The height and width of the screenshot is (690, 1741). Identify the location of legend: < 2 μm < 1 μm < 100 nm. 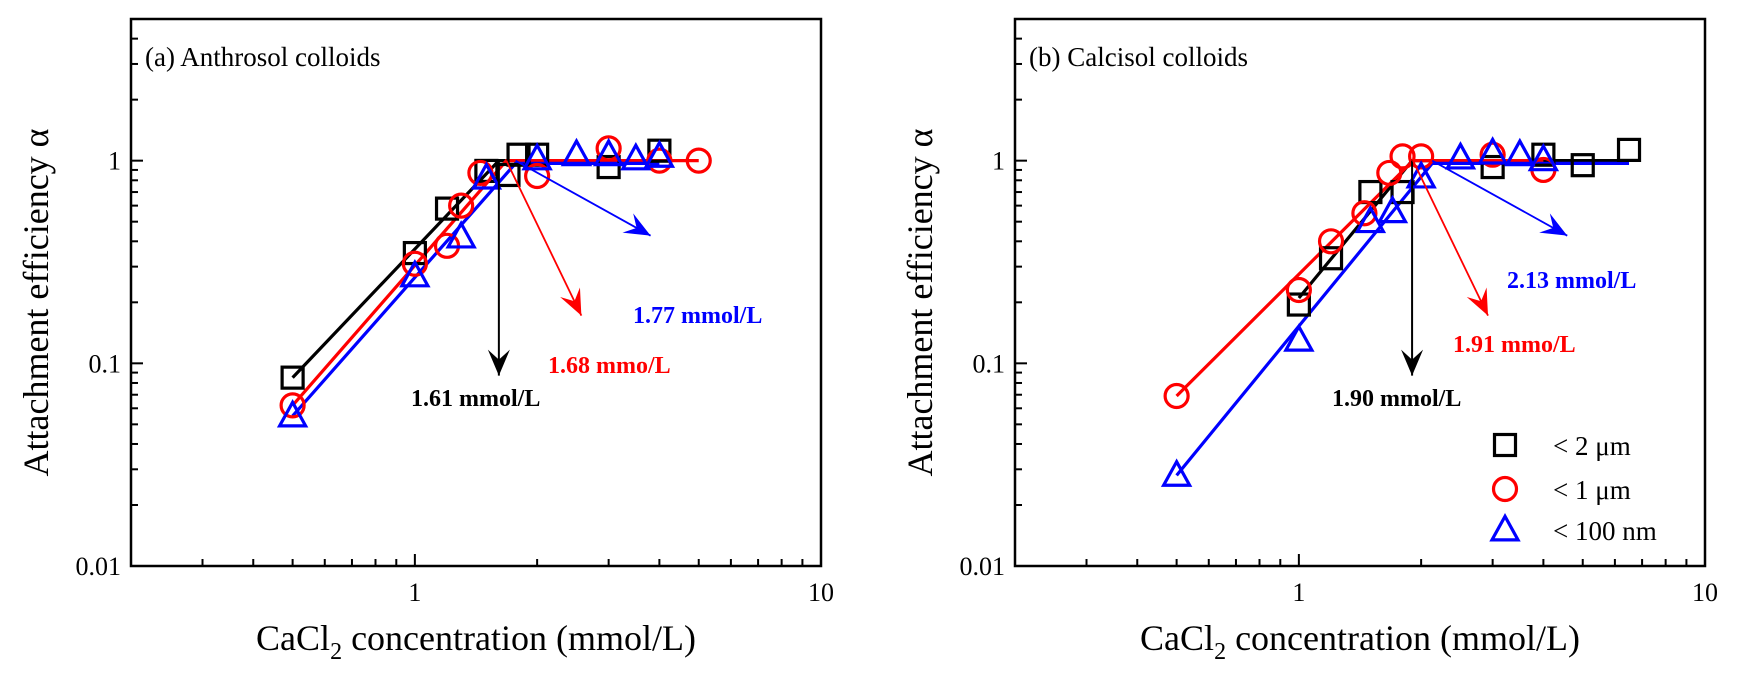
(1573, 488).